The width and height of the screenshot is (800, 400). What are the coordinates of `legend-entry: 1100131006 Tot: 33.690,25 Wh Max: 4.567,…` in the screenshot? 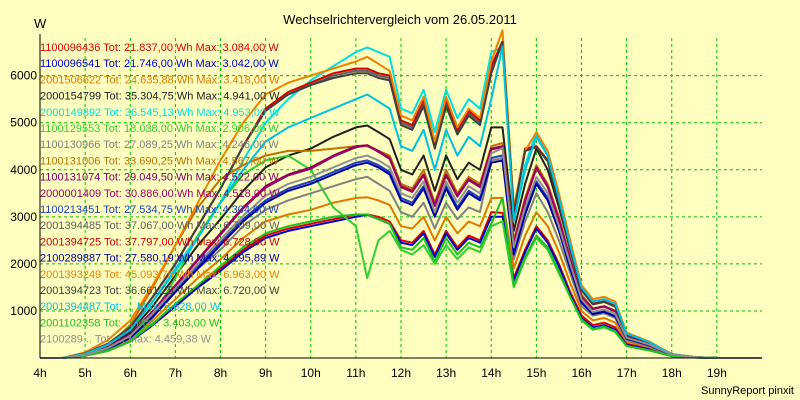 It's located at (159, 161).